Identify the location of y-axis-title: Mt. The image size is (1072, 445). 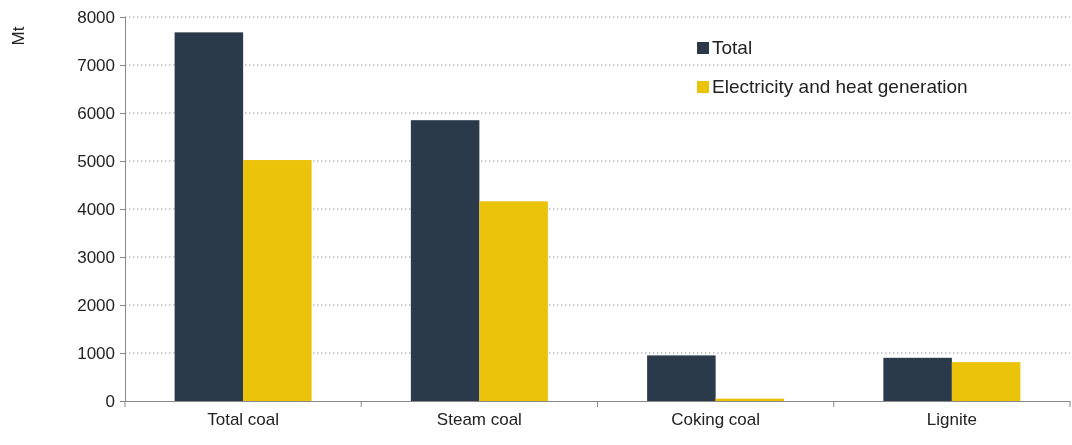
(18, 36).